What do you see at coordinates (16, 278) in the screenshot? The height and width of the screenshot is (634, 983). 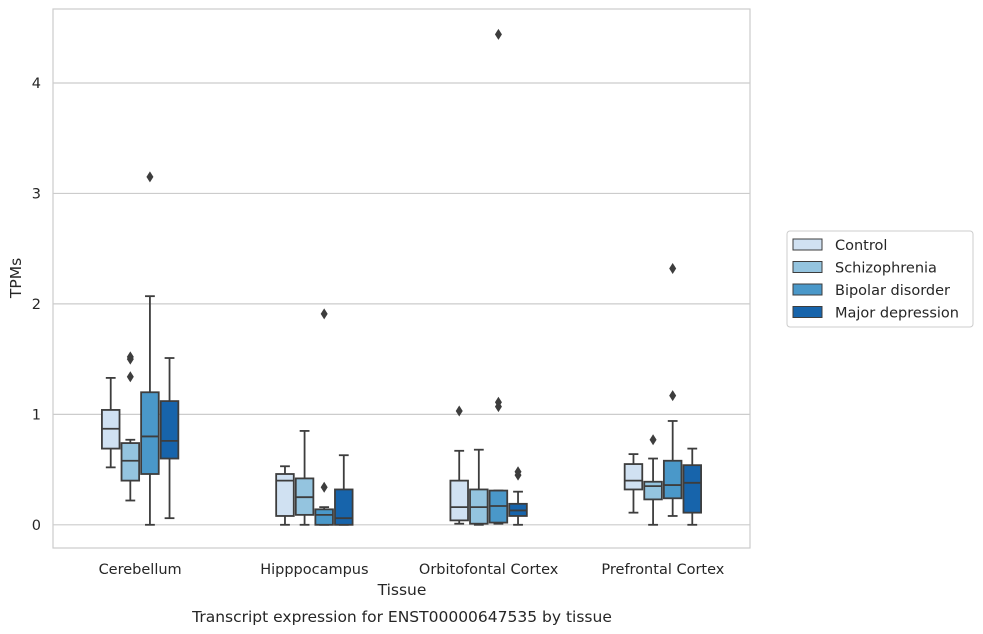 I see `y-axis-label: TPMs` at bounding box center [16, 278].